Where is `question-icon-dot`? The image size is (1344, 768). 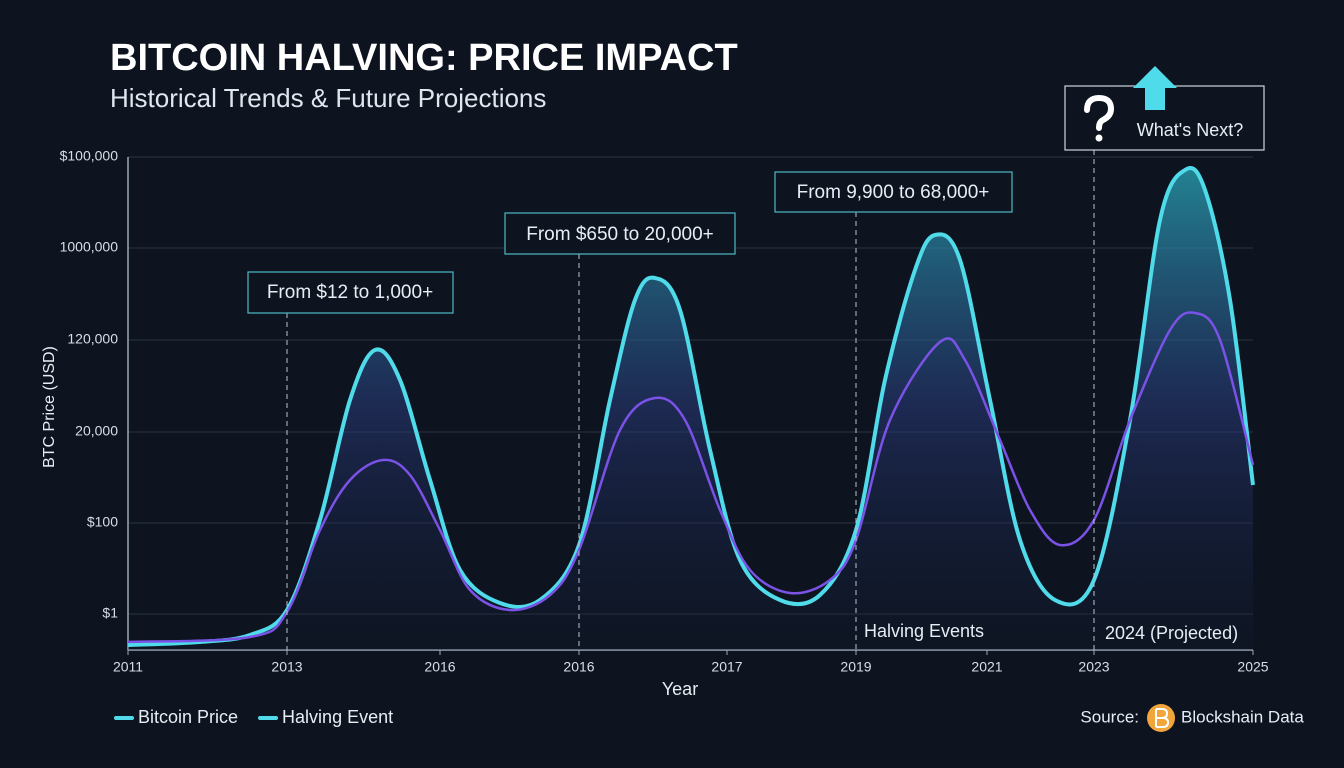 question-icon-dot is located at coordinates (1099, 138).